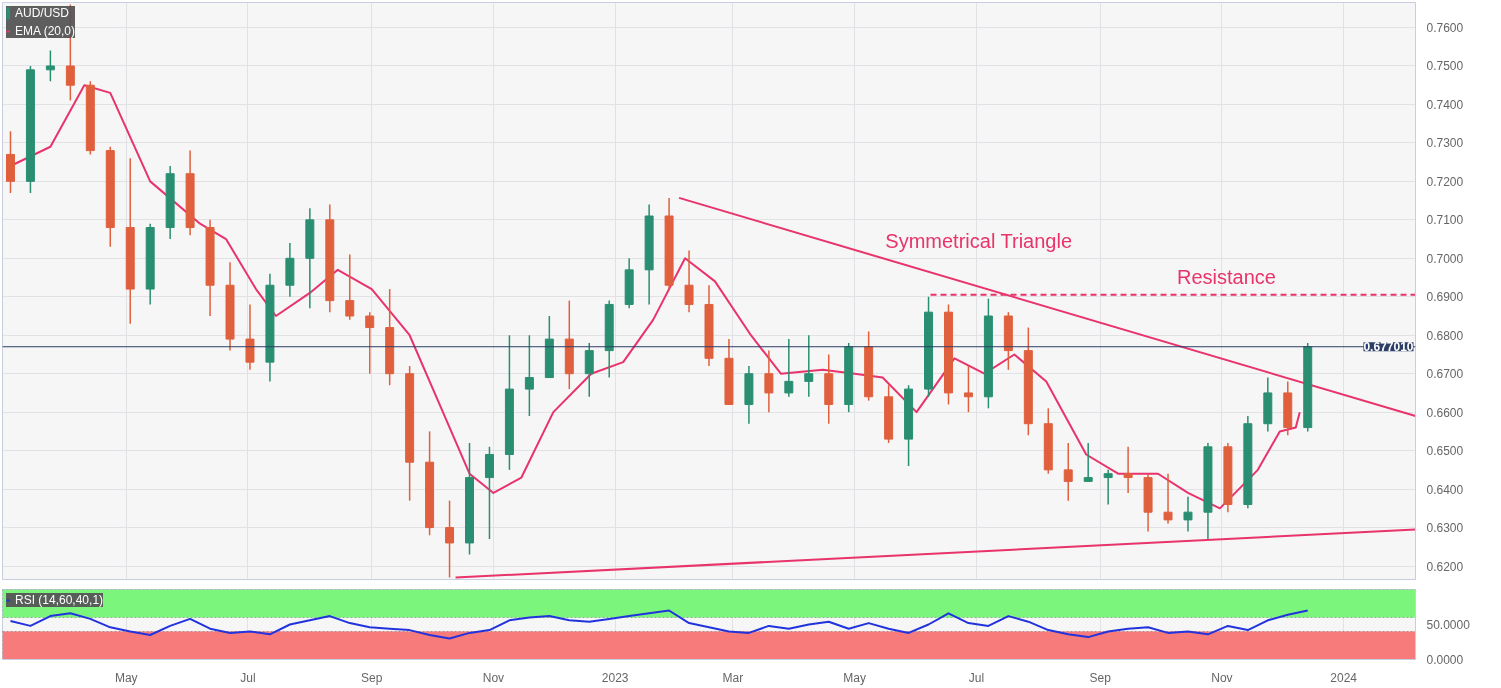 The height and width of the screenshot is (688, 1501). What do you see at coordinates (1445, 566) in the screenshot?
I see `y-tick-label: 0.6200` at bounding box center [1445, 566].